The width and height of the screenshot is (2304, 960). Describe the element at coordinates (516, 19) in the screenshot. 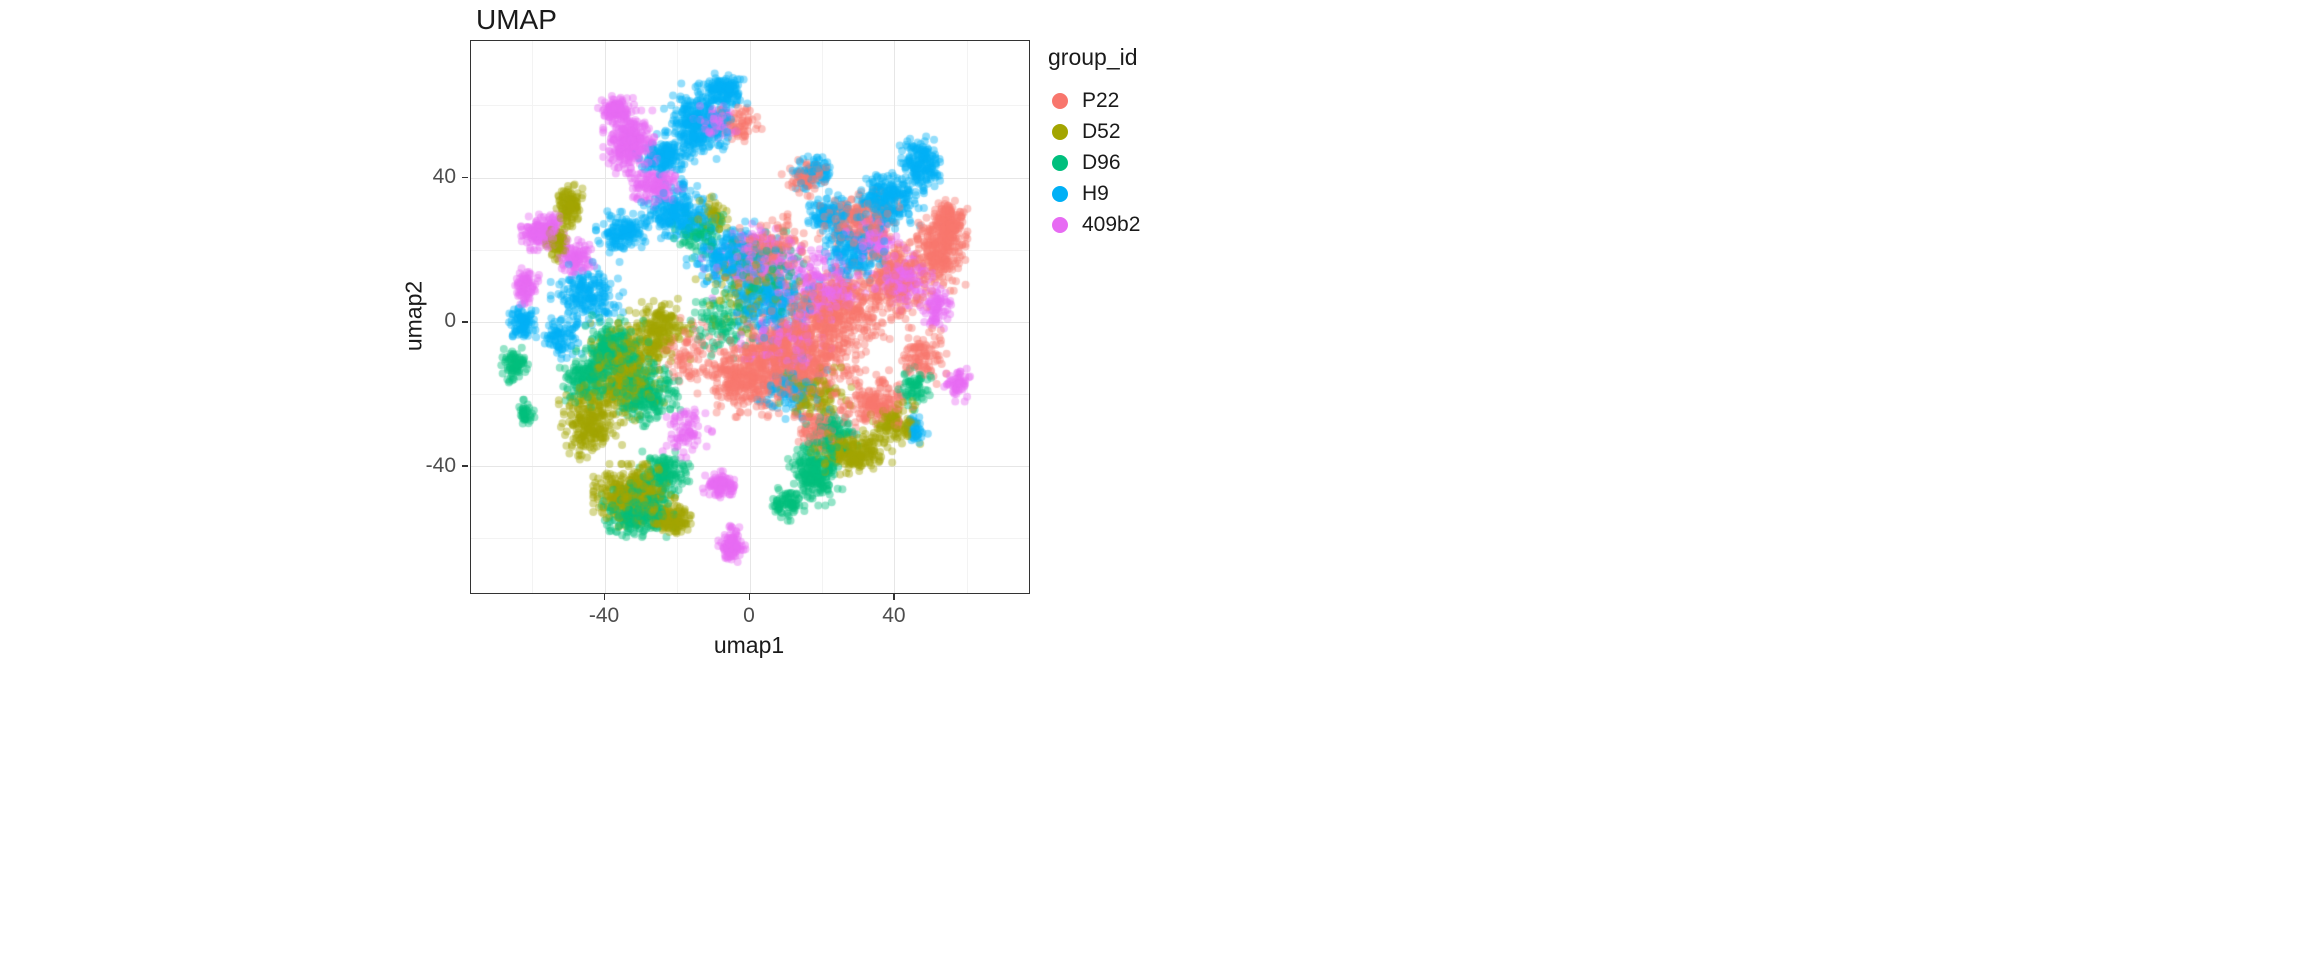

I see `plot-title: UMAP` at that location.